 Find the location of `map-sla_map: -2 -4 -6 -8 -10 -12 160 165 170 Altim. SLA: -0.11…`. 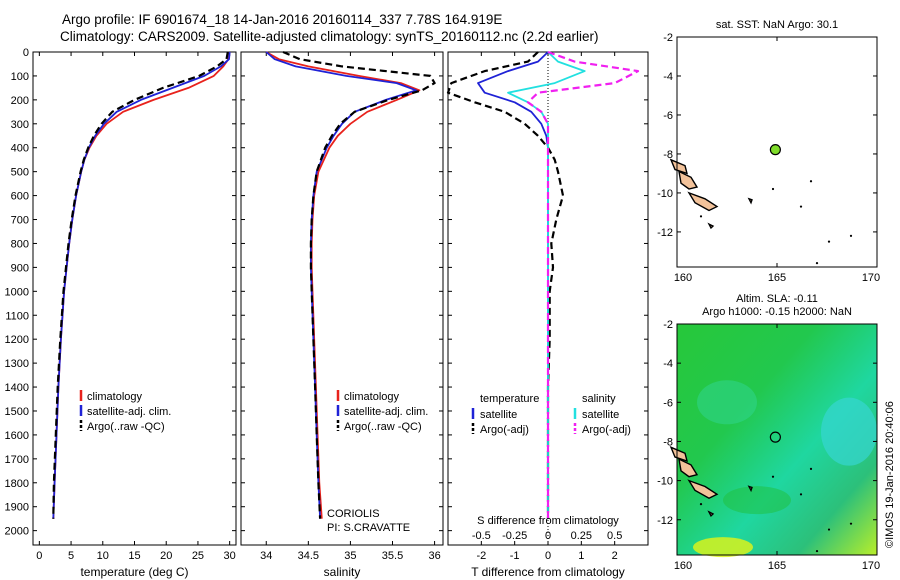

map-sla_map: -2 -4 -6 -8 -10 -12 160 165 170 Altim. SLA: -0.11… is located at coordinates (768, 432).